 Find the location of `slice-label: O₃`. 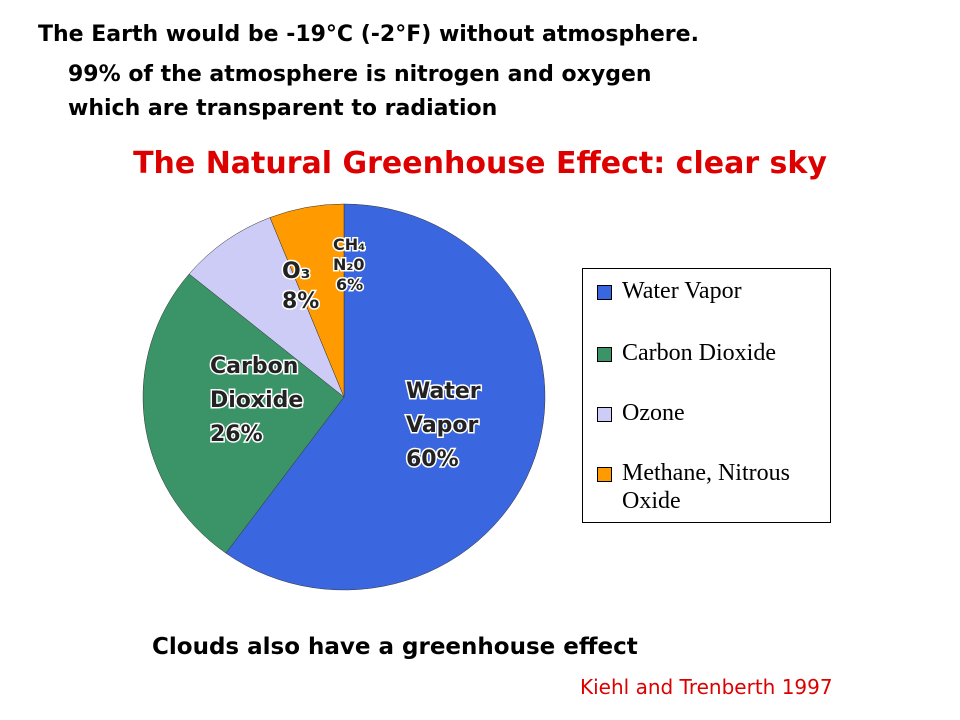

slice-label: O₃ is located at coordinates (296, 271).